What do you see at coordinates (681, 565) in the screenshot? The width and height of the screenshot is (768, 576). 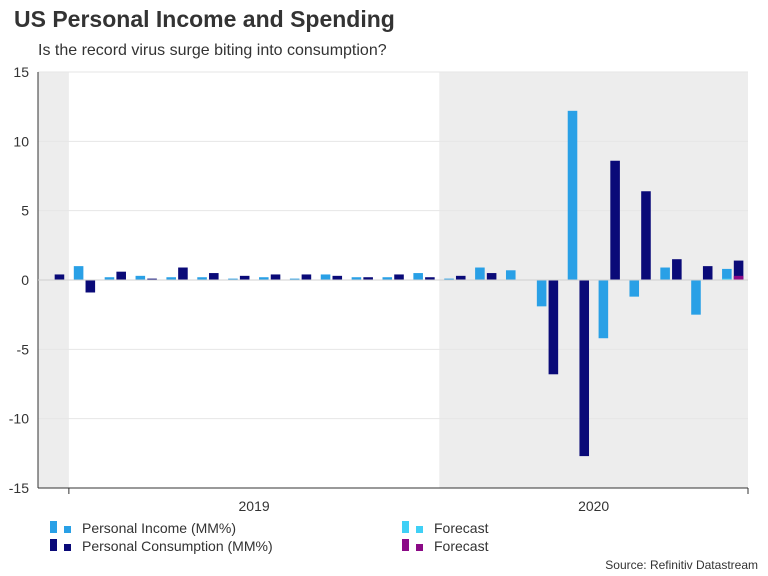 I see `source-note: Source: Refinitiv Datastream` at bounding box center [681, 565].